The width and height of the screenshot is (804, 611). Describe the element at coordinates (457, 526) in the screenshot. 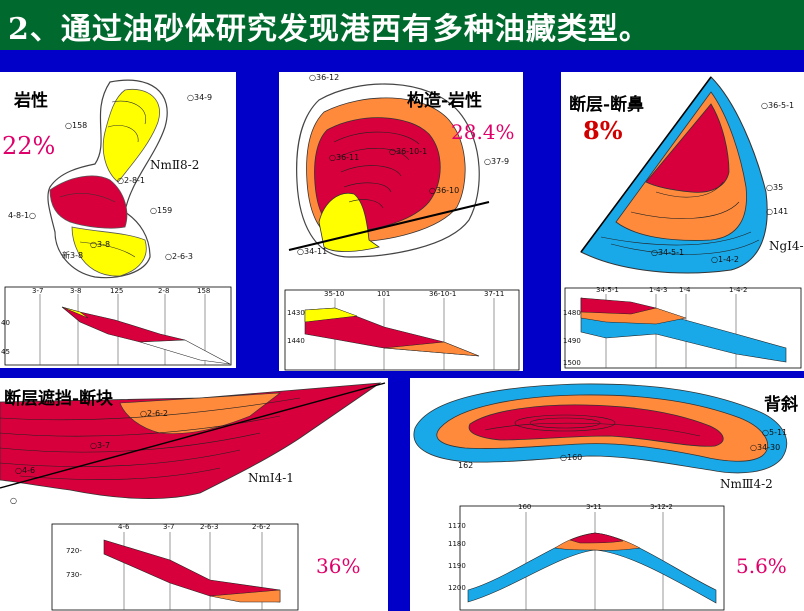

I see `svg-text: 1170` at that location.